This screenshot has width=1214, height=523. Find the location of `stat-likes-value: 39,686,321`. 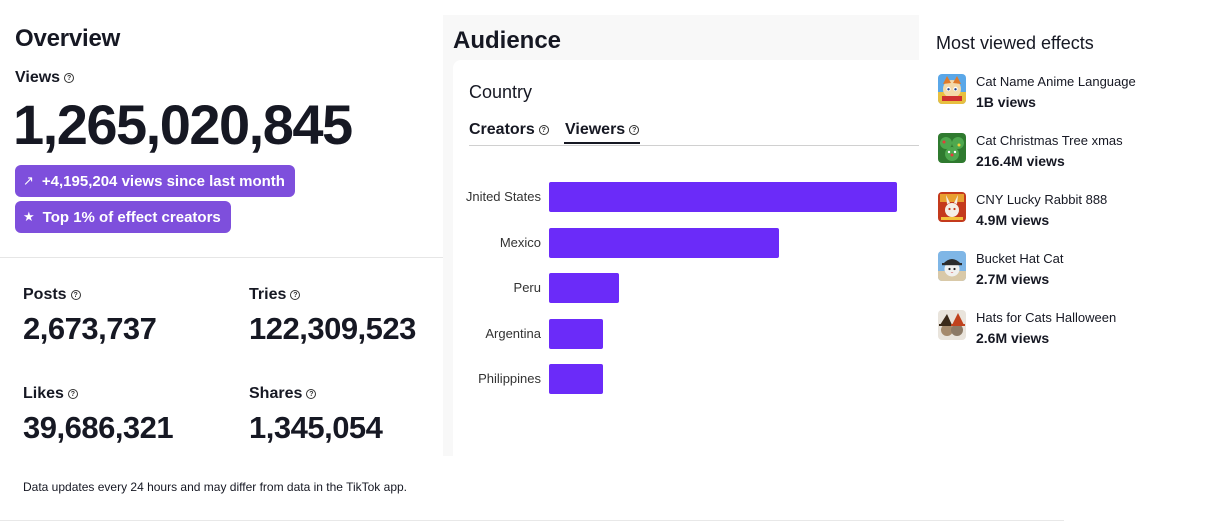

stat-likes-value: 39,686,321 is located at coordinates (98, 427).